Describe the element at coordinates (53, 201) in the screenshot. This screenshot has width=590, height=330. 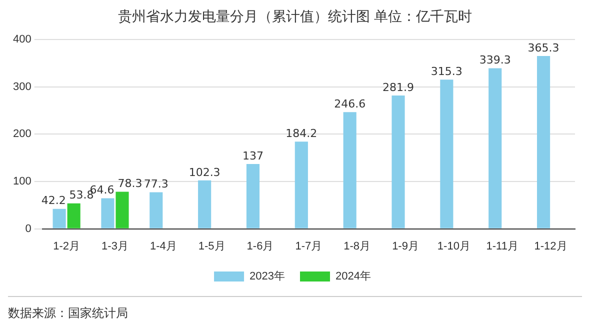
I see `data-label: 42.2` at that location.